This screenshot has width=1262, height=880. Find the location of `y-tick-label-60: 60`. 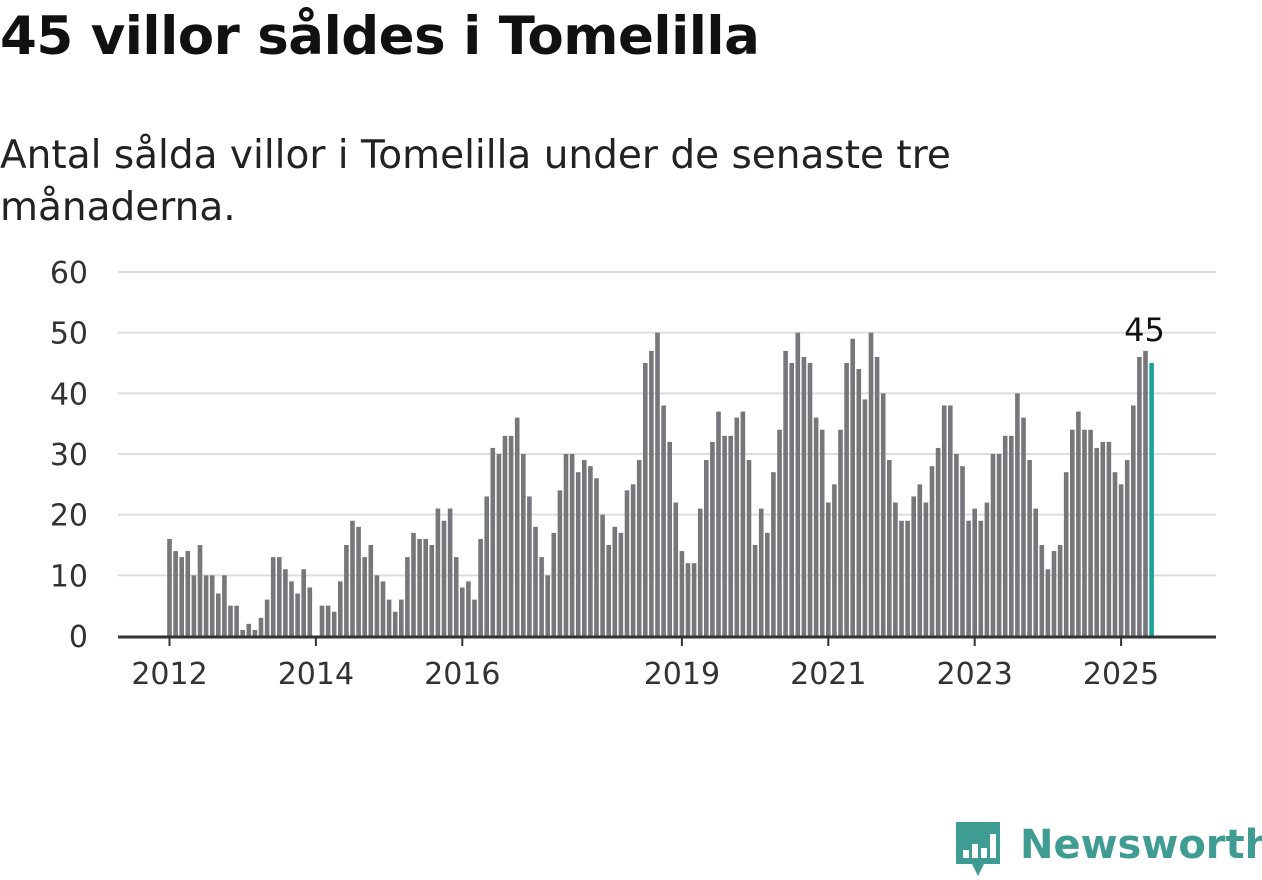

y-tick-label-60: 60 is located at coordinates (69, 273).